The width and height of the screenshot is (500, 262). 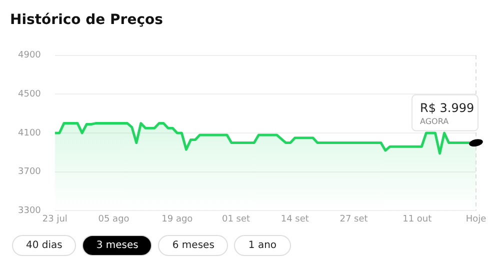 What do you see at coordinates (193, 245) in the screenshot?
I see `text: 6 meses` at bounding box center [193, 245].